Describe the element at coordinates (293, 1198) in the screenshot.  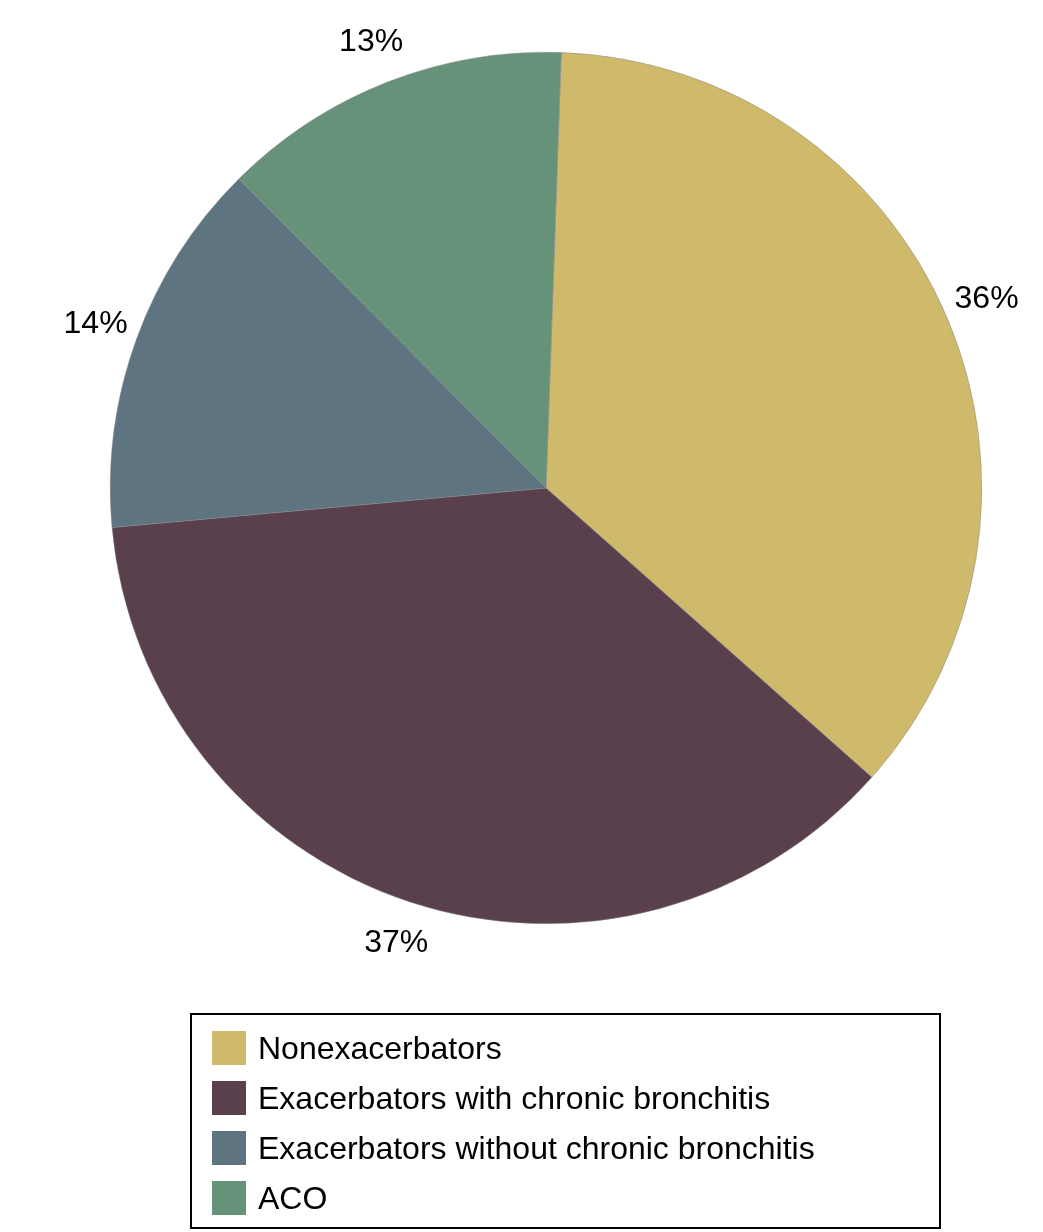
I see `legend-label: ACO` at that location.